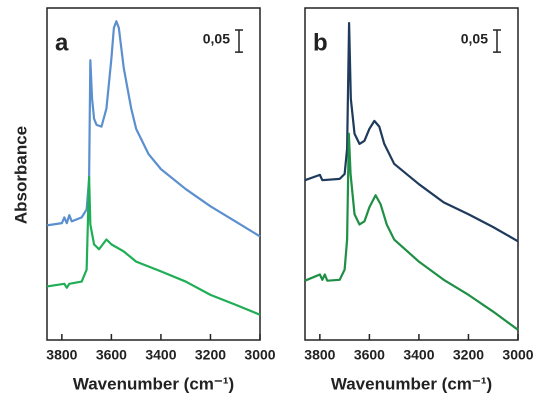 Image resolution: width=541 pixels, height=402 pixels. I want to click on panel-label: a, so click(62, 42).